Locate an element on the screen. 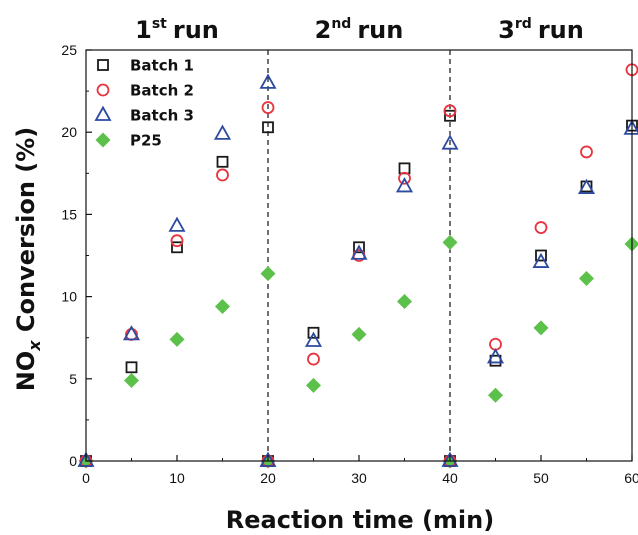  x-tick-label: 0 is located at coordinates (86, 478).